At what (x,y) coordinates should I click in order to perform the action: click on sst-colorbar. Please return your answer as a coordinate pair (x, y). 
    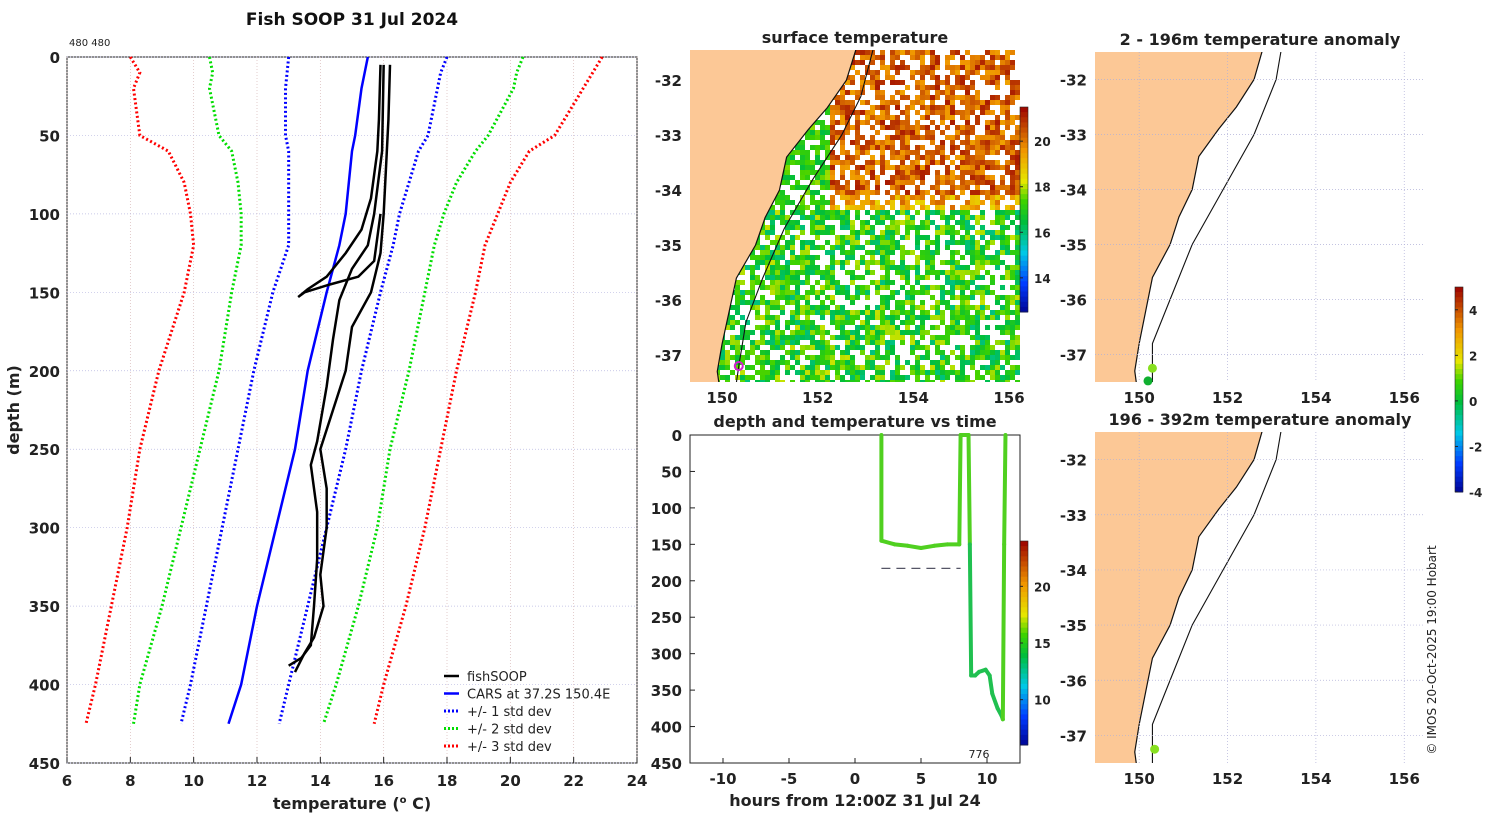
    Looking at the image, I should click on (1024, 209).